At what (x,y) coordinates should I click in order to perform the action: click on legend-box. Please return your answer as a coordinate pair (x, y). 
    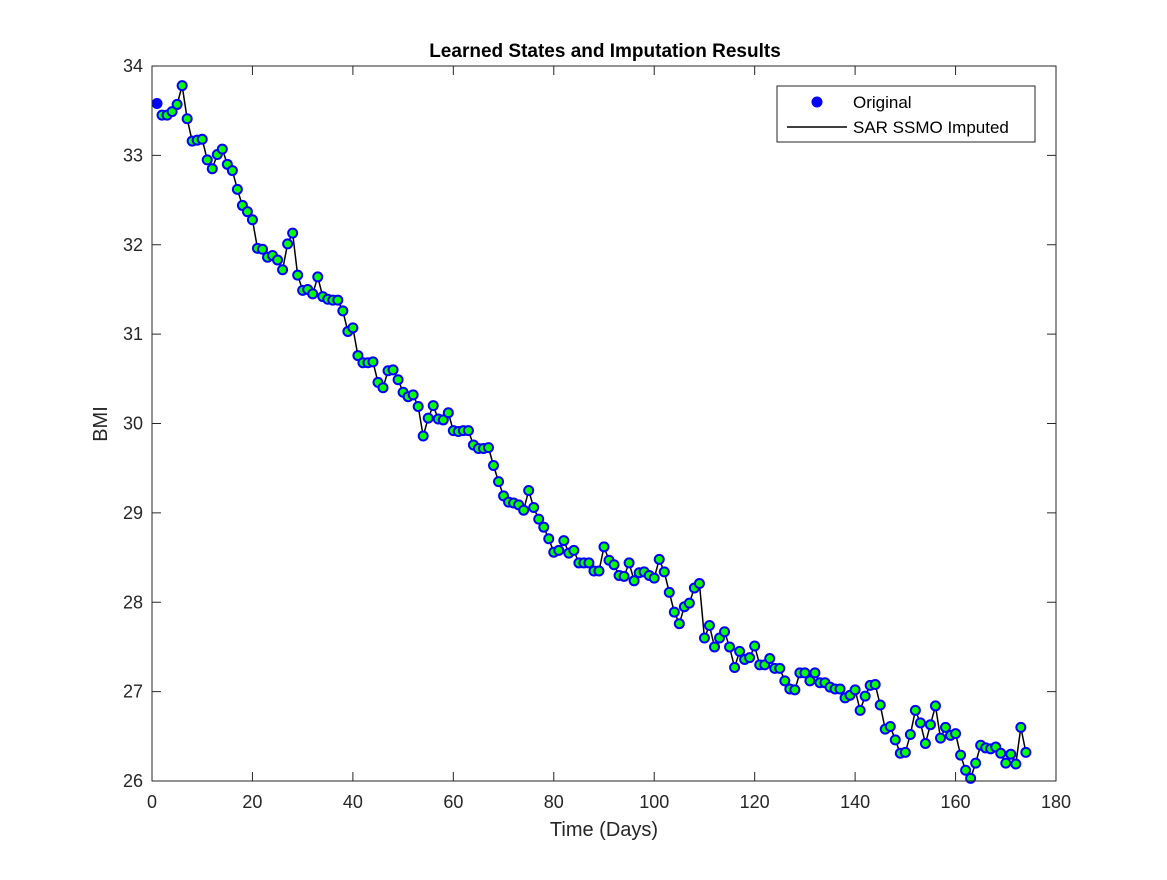
    Looking at the image, I should click on (906, 114).